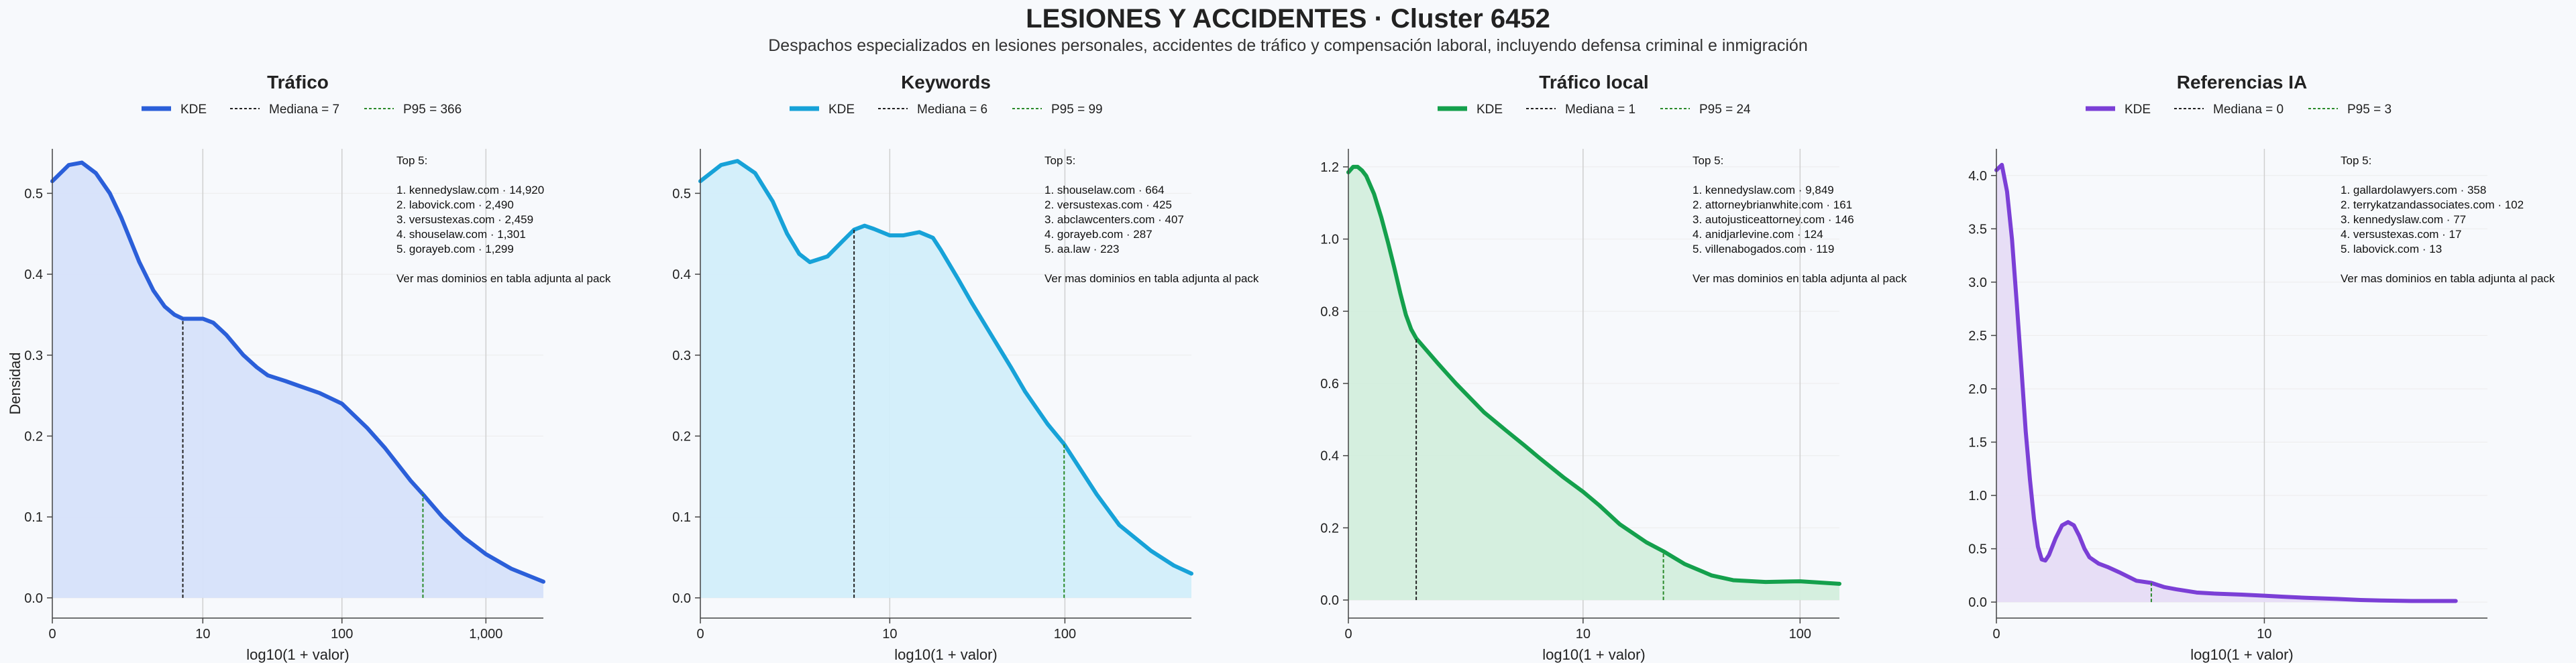 This screenshot has width=2576, height=663. What do you see at coordinates (2369, 110) in the screenshot?
I see `legend-p95-label: P95 = 3` at bounding box center [2369, 110].